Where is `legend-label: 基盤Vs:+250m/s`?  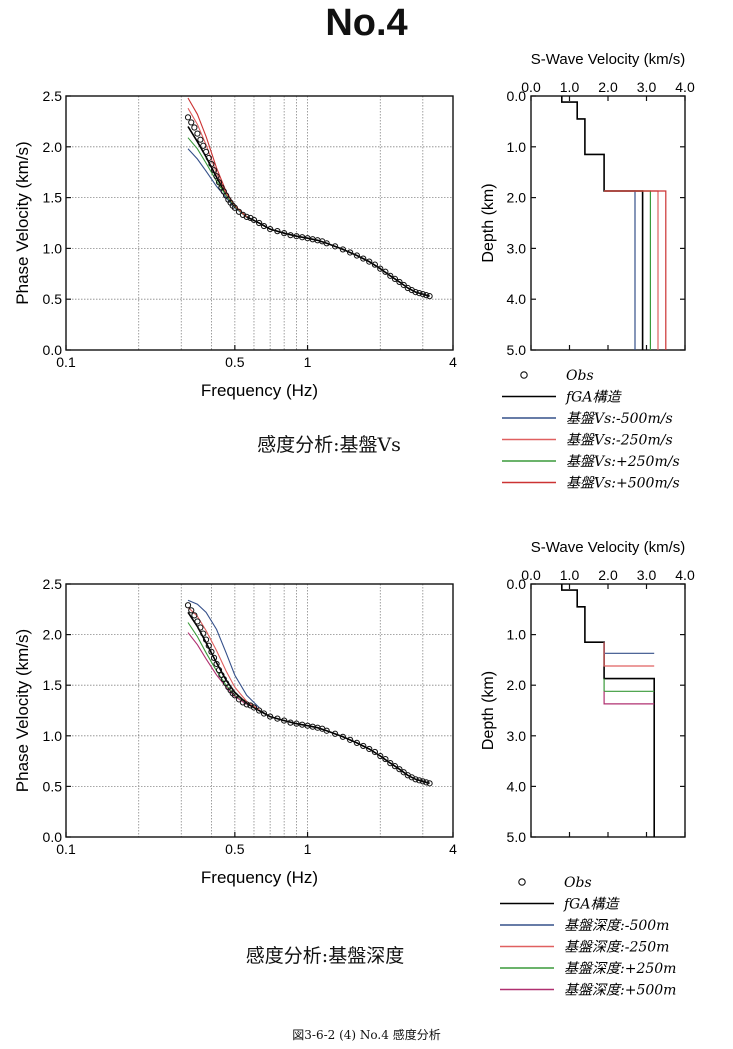
legend-label: 基盤Vs:+250m/s is located at coordinates (623, 462).